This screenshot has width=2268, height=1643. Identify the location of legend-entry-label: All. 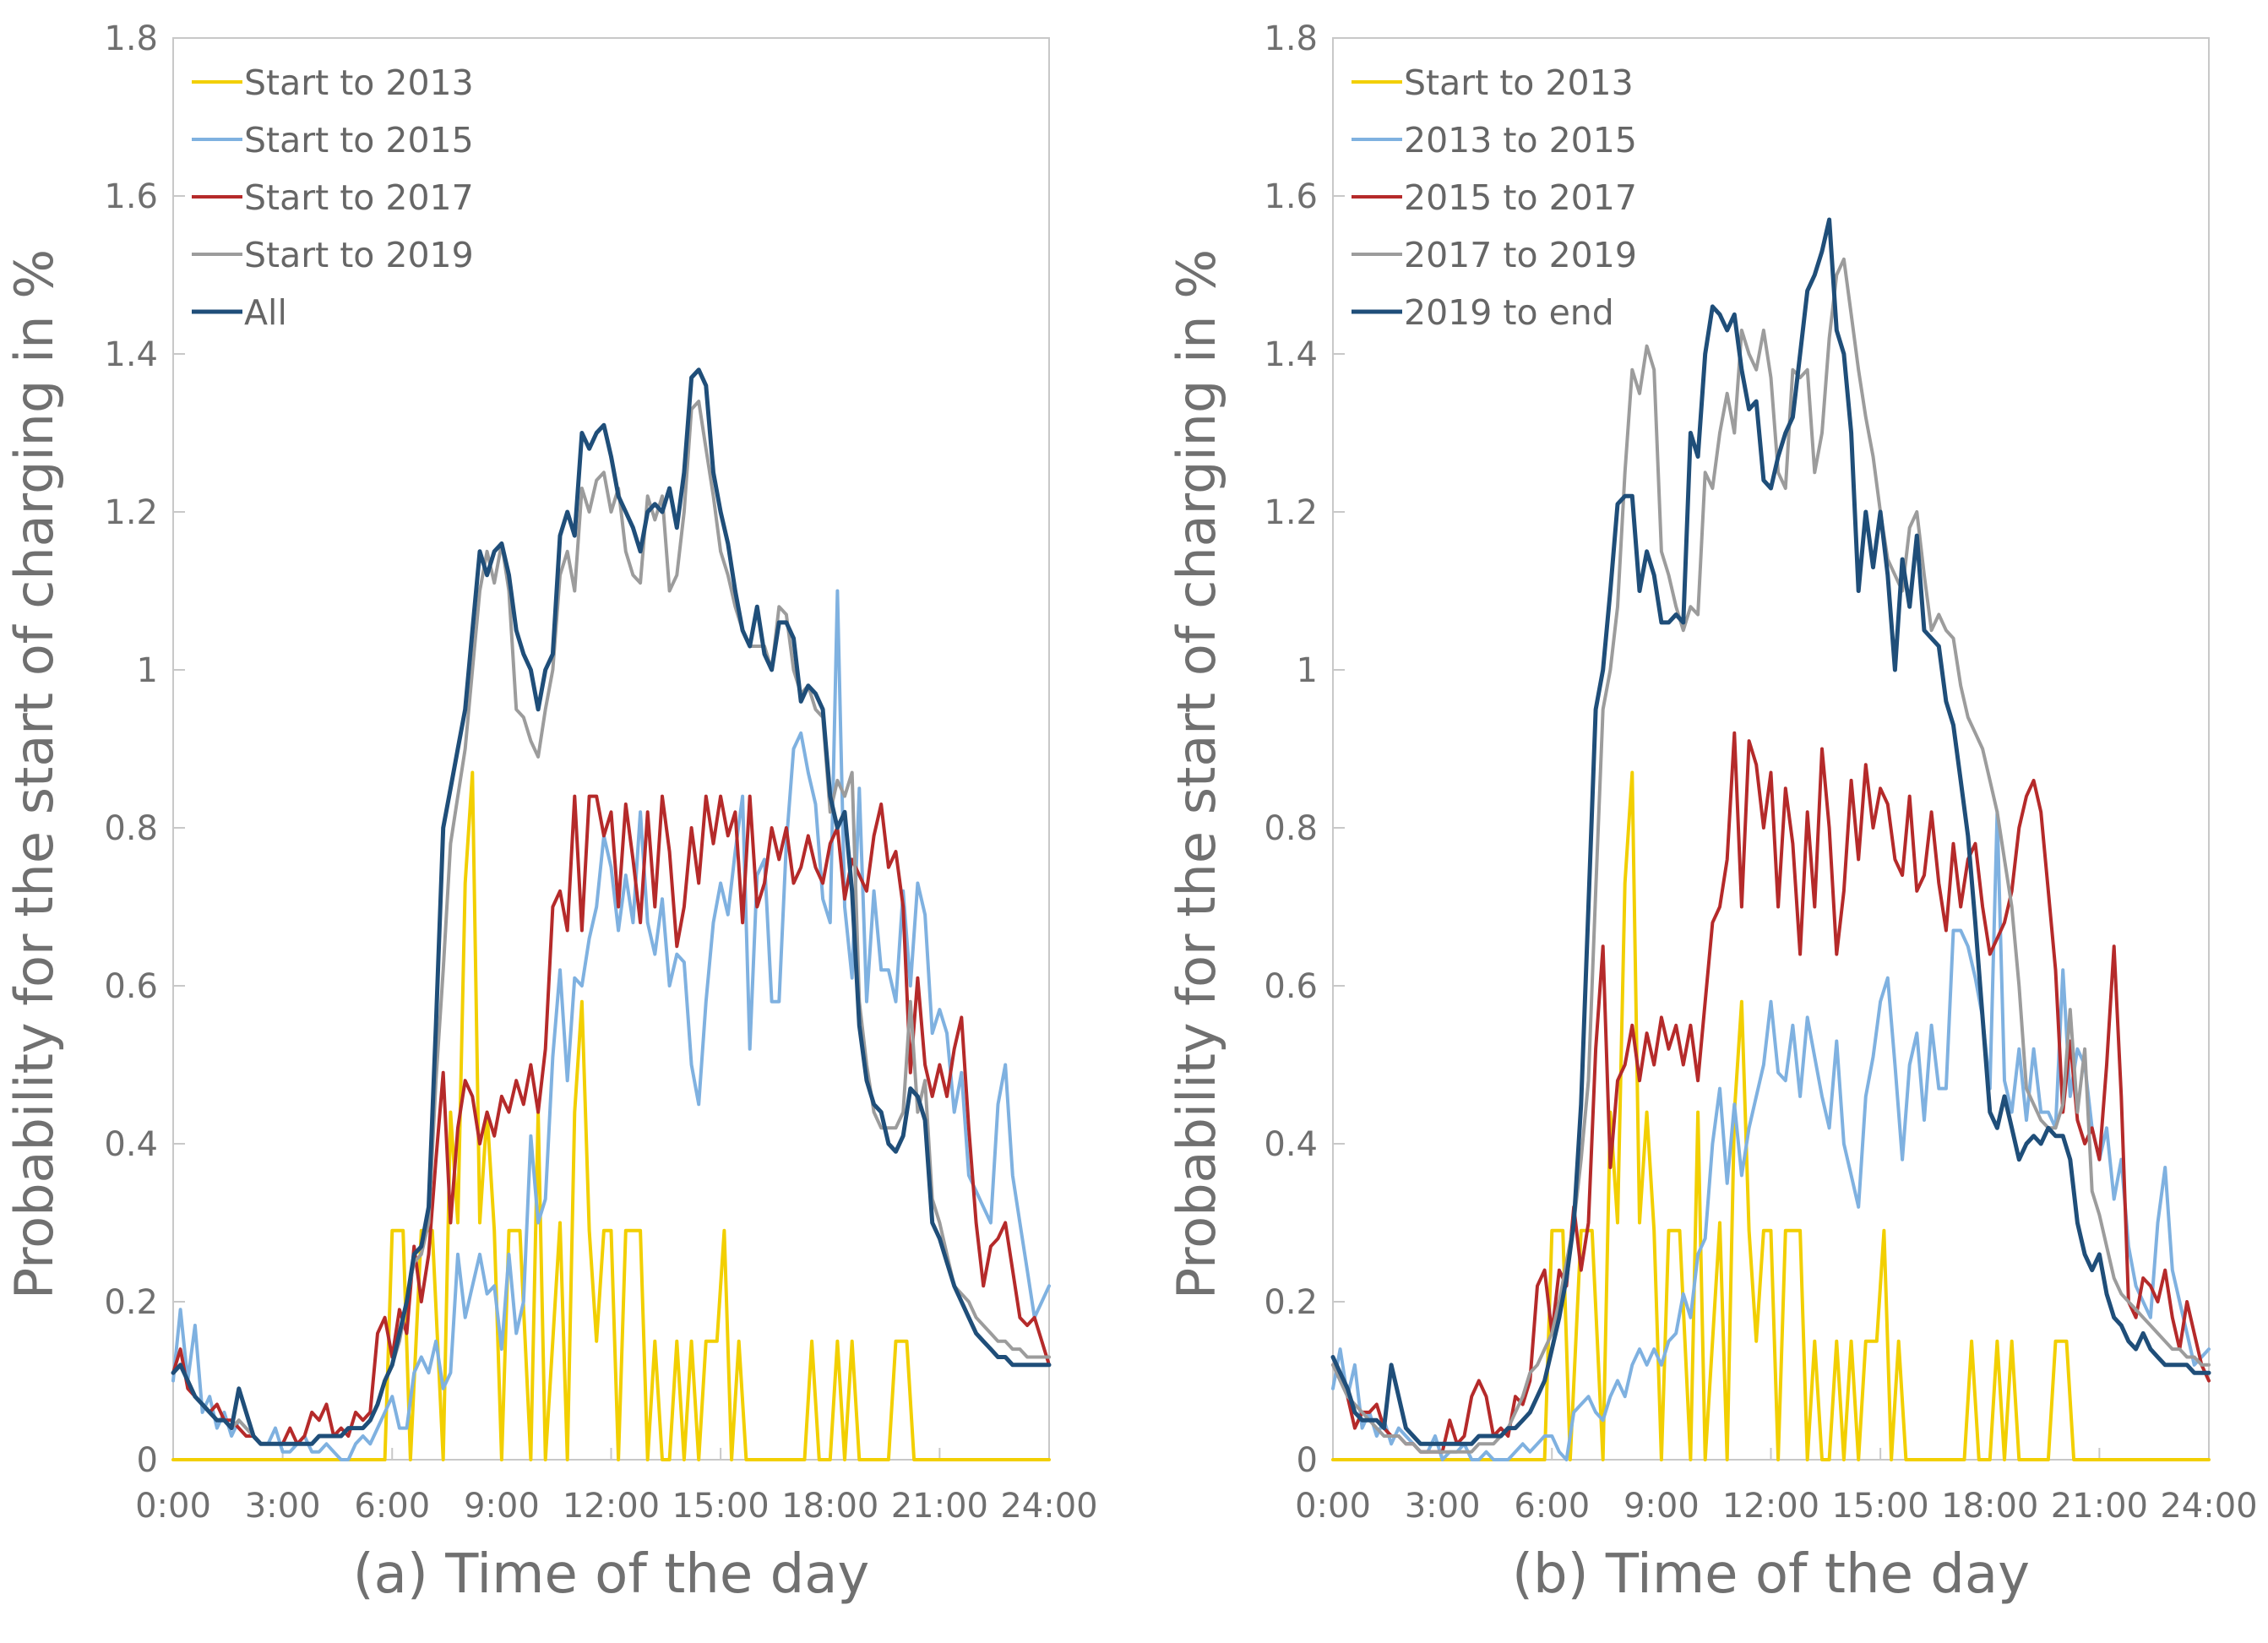
(265, 312).